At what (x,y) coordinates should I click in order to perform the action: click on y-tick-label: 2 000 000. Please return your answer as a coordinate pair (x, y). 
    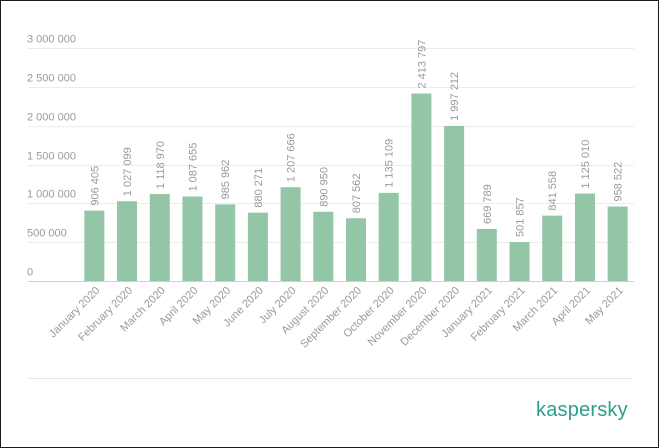
    Looking at the image, I should click on (51, 118).